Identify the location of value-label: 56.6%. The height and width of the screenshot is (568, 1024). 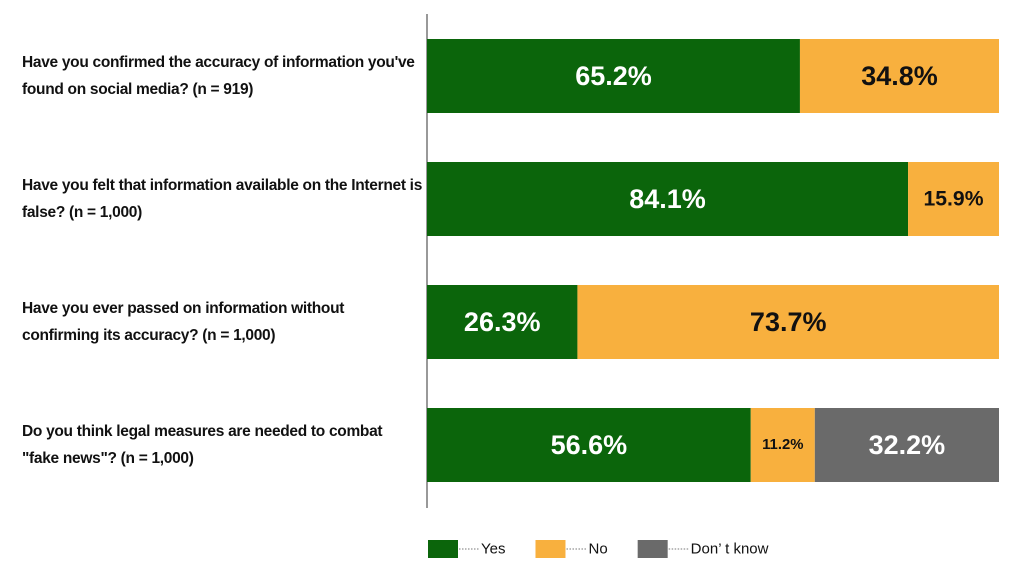
(589, 445).